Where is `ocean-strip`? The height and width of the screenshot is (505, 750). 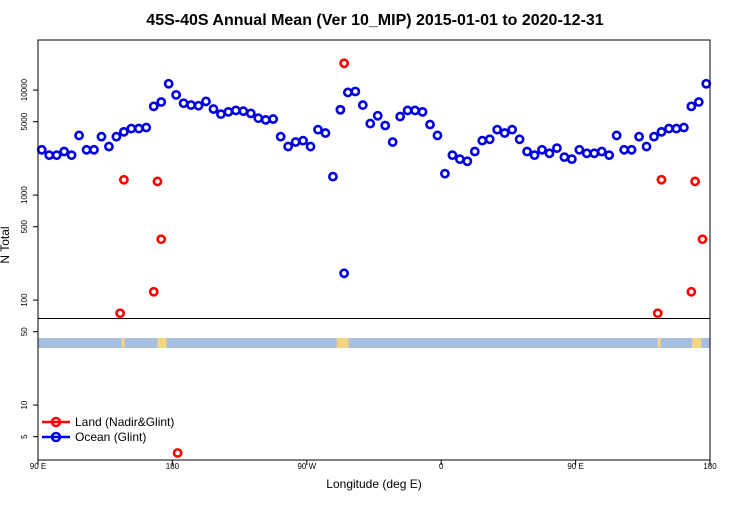
ocean-strip is located at coordinates (374, 343).